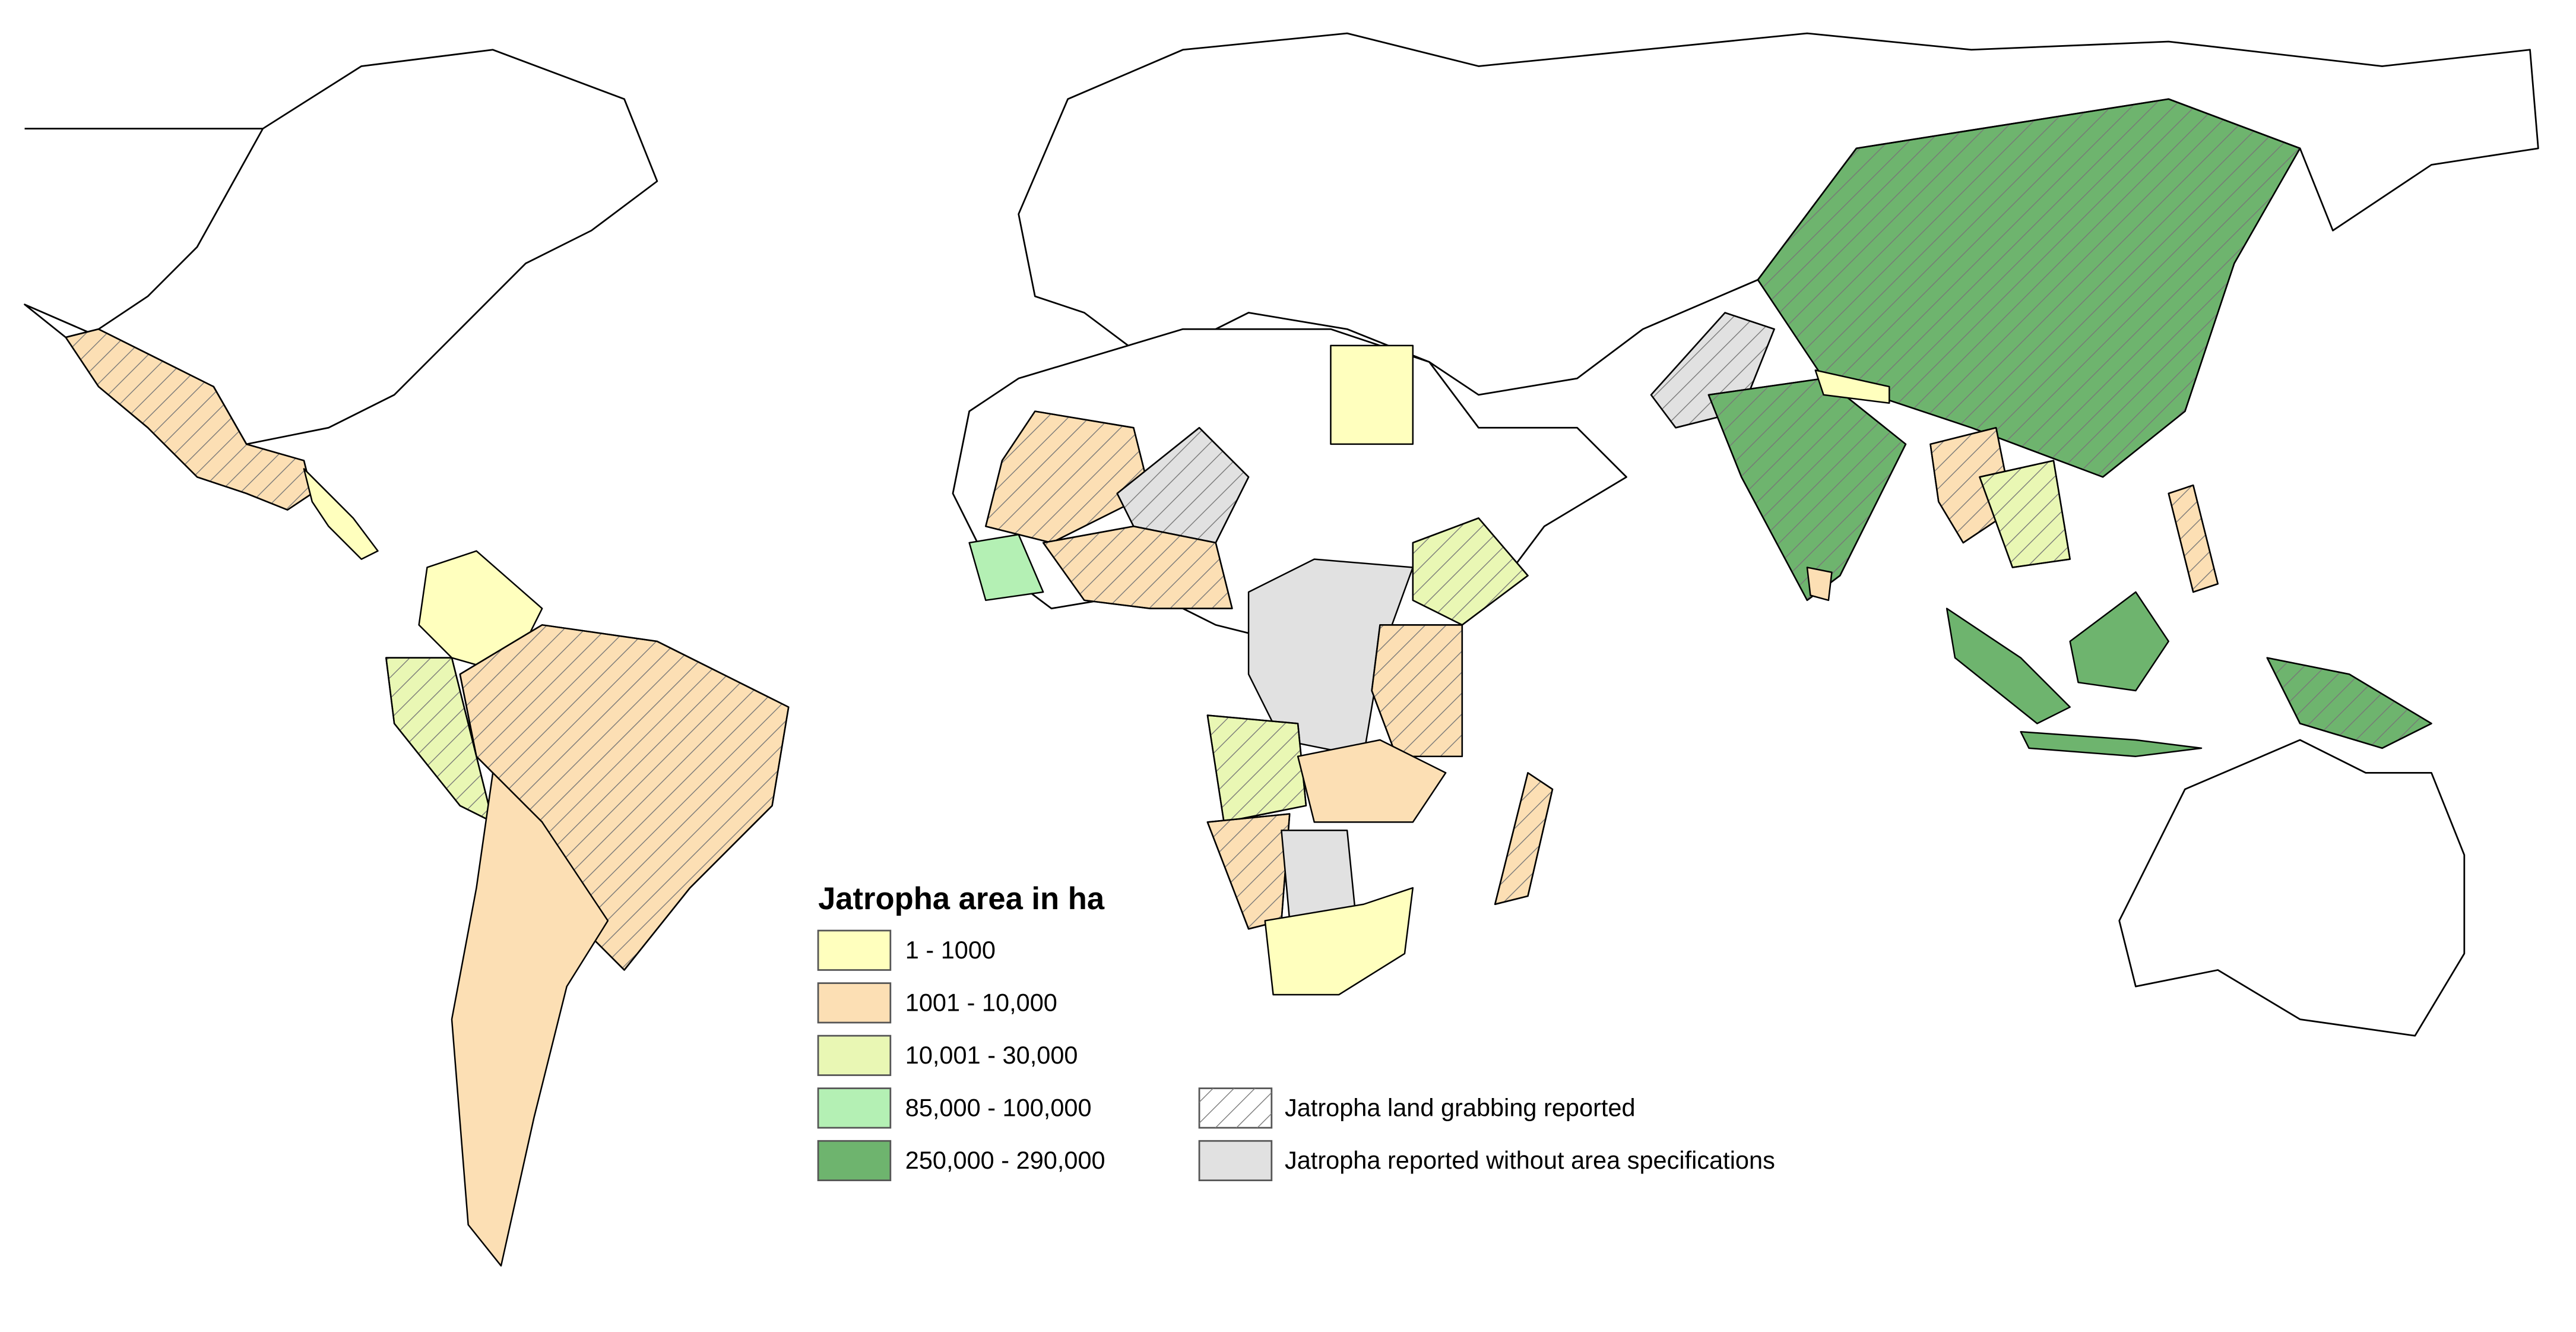  I want to click on legend-label: 1 - 1000, so click(951, 950).